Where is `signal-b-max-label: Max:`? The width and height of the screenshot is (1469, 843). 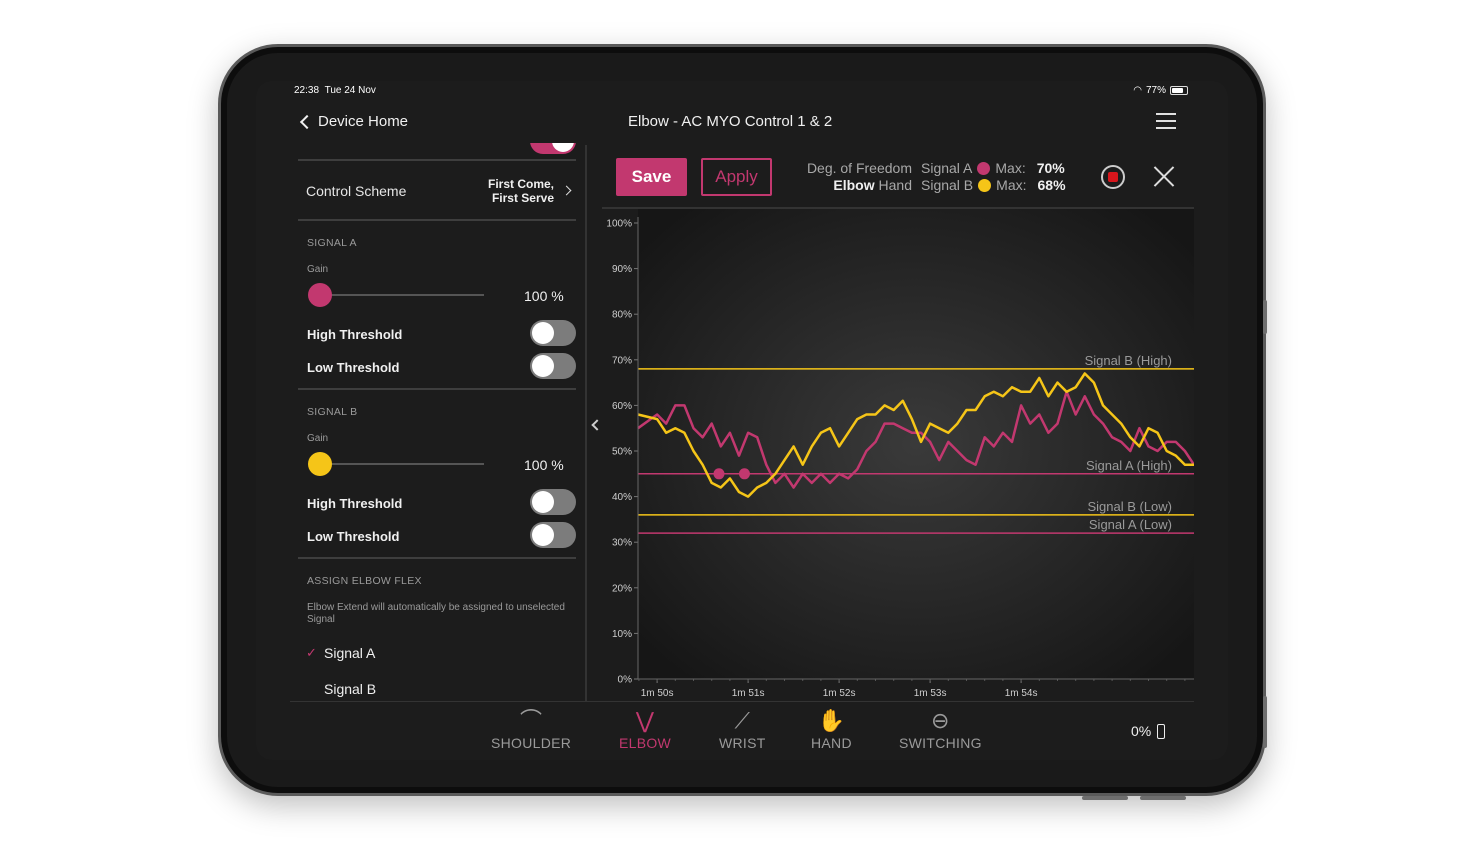
signal-b-max-label: Max: is located at coordinates (1011, 185).